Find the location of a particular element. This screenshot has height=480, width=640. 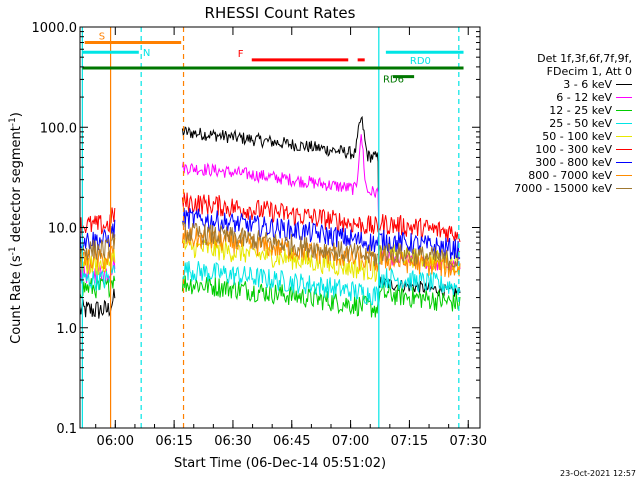

x-tick-label: 06:15 is located at coordinates (173, 441).